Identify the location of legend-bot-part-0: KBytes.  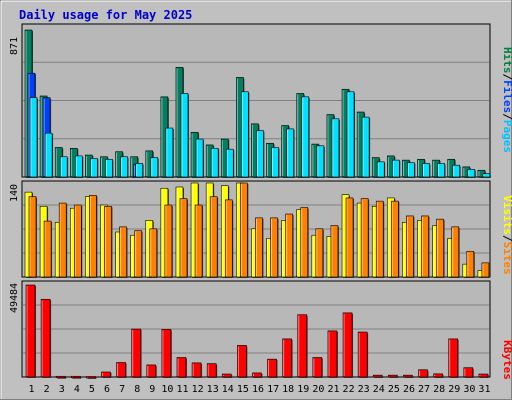
(506, 360).